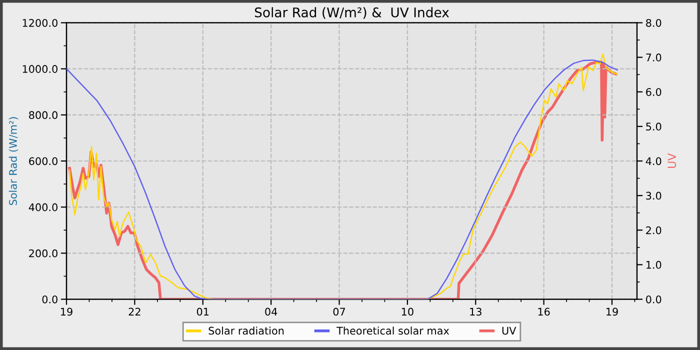 Image resolution: width=700 pixels, height=350 pixels. I want to click on x-tick-label: 07, so click(339, 312).